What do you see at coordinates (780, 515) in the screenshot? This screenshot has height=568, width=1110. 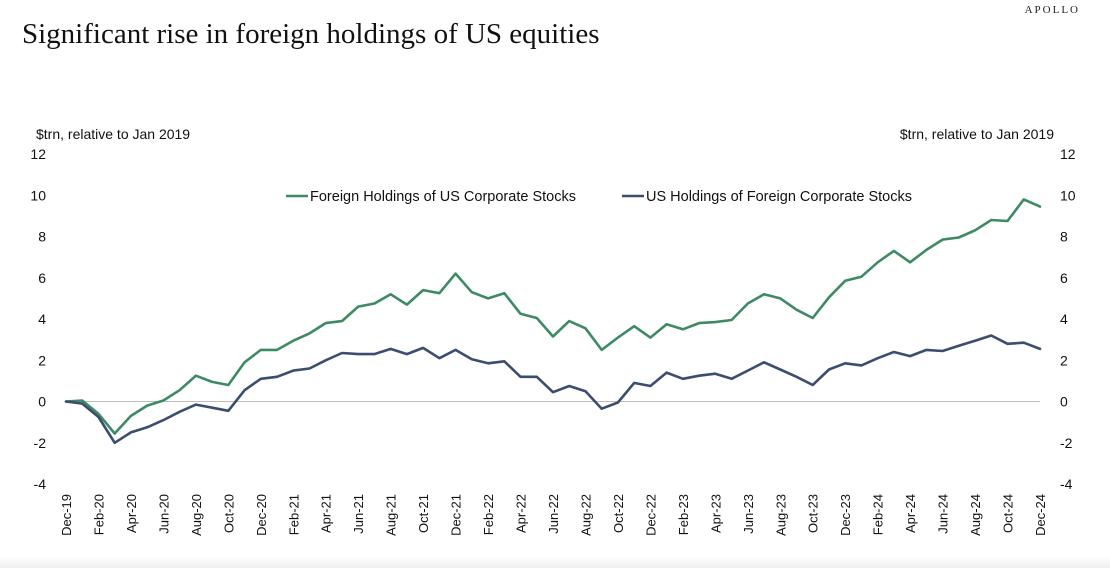 I see `x-tick-label: Aug-23` at bounding box center [780, 515].